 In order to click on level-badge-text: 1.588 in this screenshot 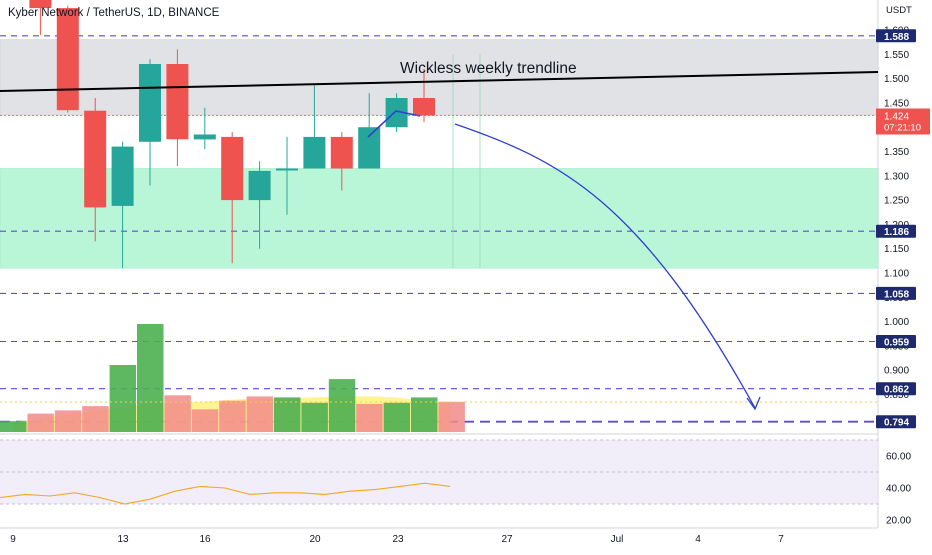, I will do `click(896, 37)`.